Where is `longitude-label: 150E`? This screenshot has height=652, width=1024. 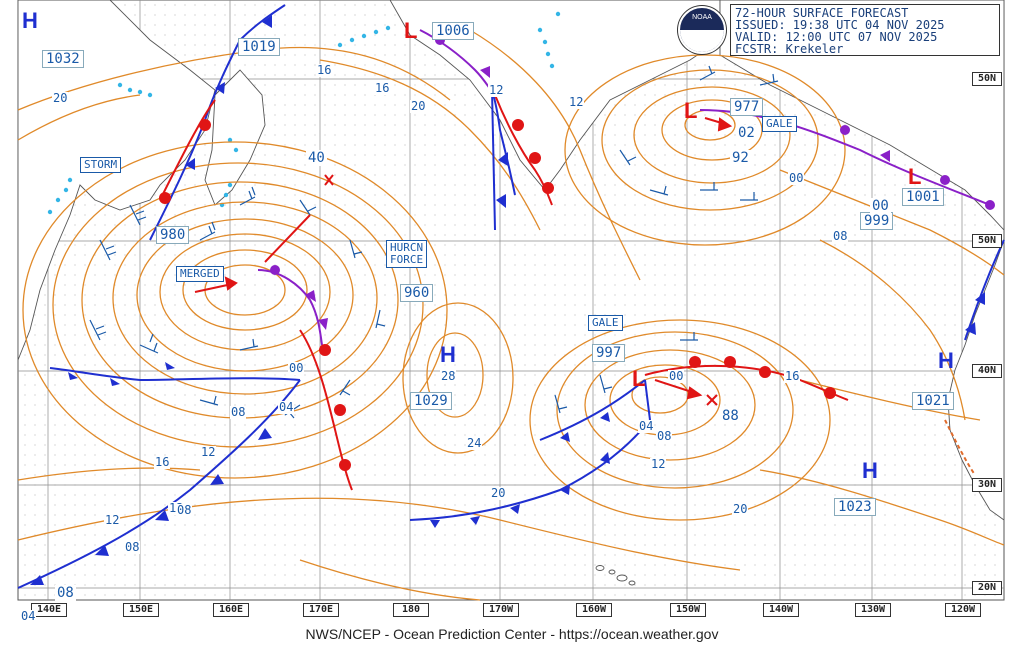
longitude-label: 150E is located at coordinates (141, 610).